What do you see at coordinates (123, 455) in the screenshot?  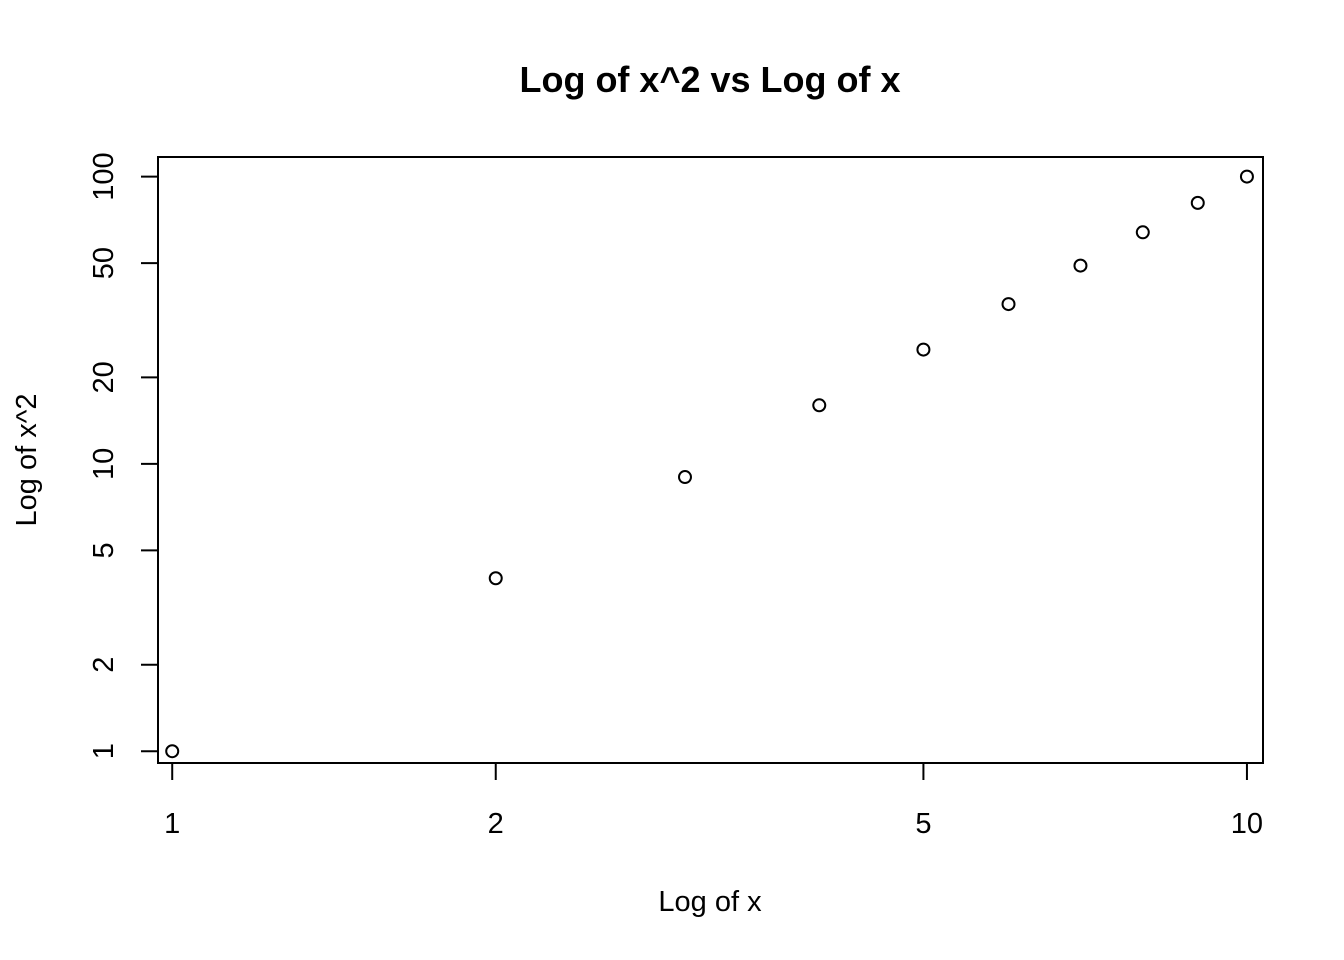 I see `y-axis: 1 2 5 10 20 50 100` at bounding box center [123, 455].